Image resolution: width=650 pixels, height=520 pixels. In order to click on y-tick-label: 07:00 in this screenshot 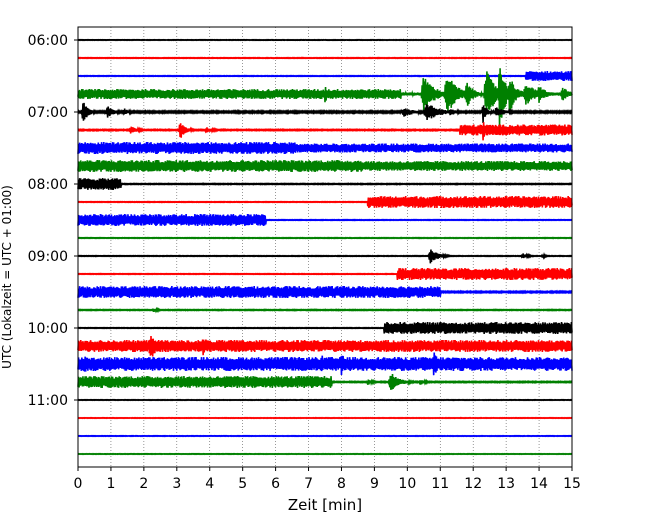, I will do `click(48, 113)`.